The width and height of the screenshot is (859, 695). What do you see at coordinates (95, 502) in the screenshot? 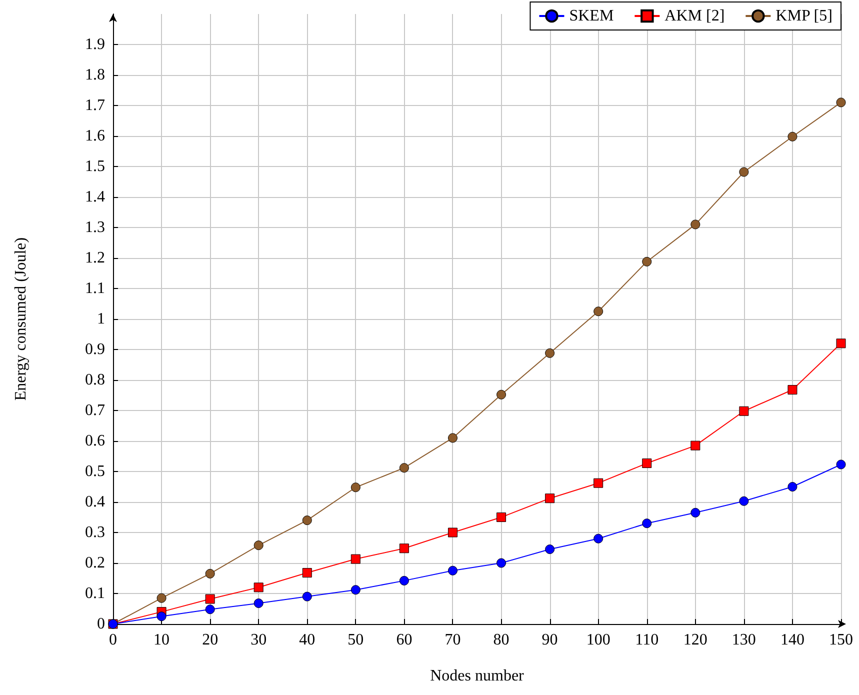
I see `y-tick-label: 0.4` at bounding box center [95, 502].